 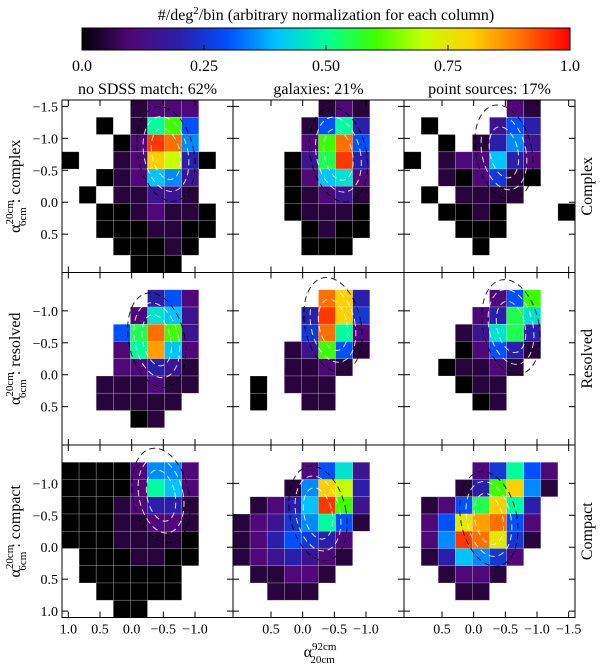 I want to click on y-axis-label: α20cm6cm : complex, so click(x=16, y=186).